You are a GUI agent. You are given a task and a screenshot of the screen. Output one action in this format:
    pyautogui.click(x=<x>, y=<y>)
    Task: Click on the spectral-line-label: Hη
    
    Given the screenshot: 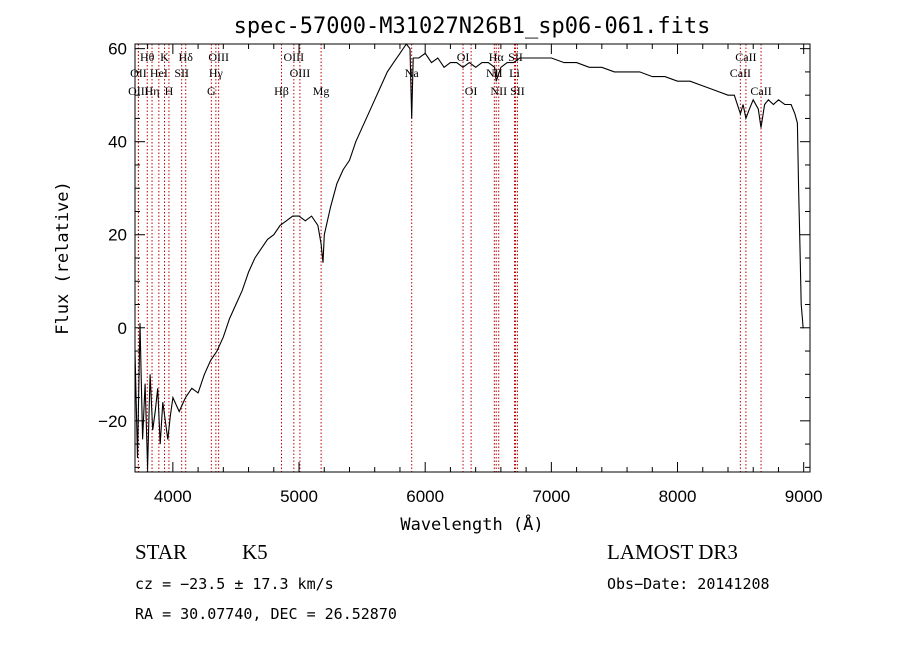 What is the action you would take?
    pyautogui.click(x=152, y=91)
    